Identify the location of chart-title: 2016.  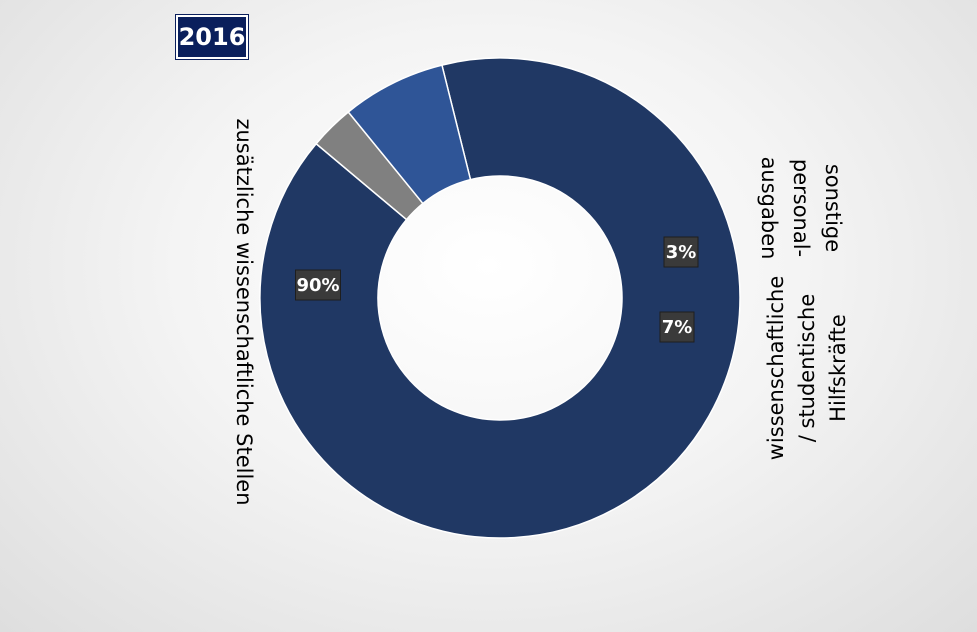
(212, 37).